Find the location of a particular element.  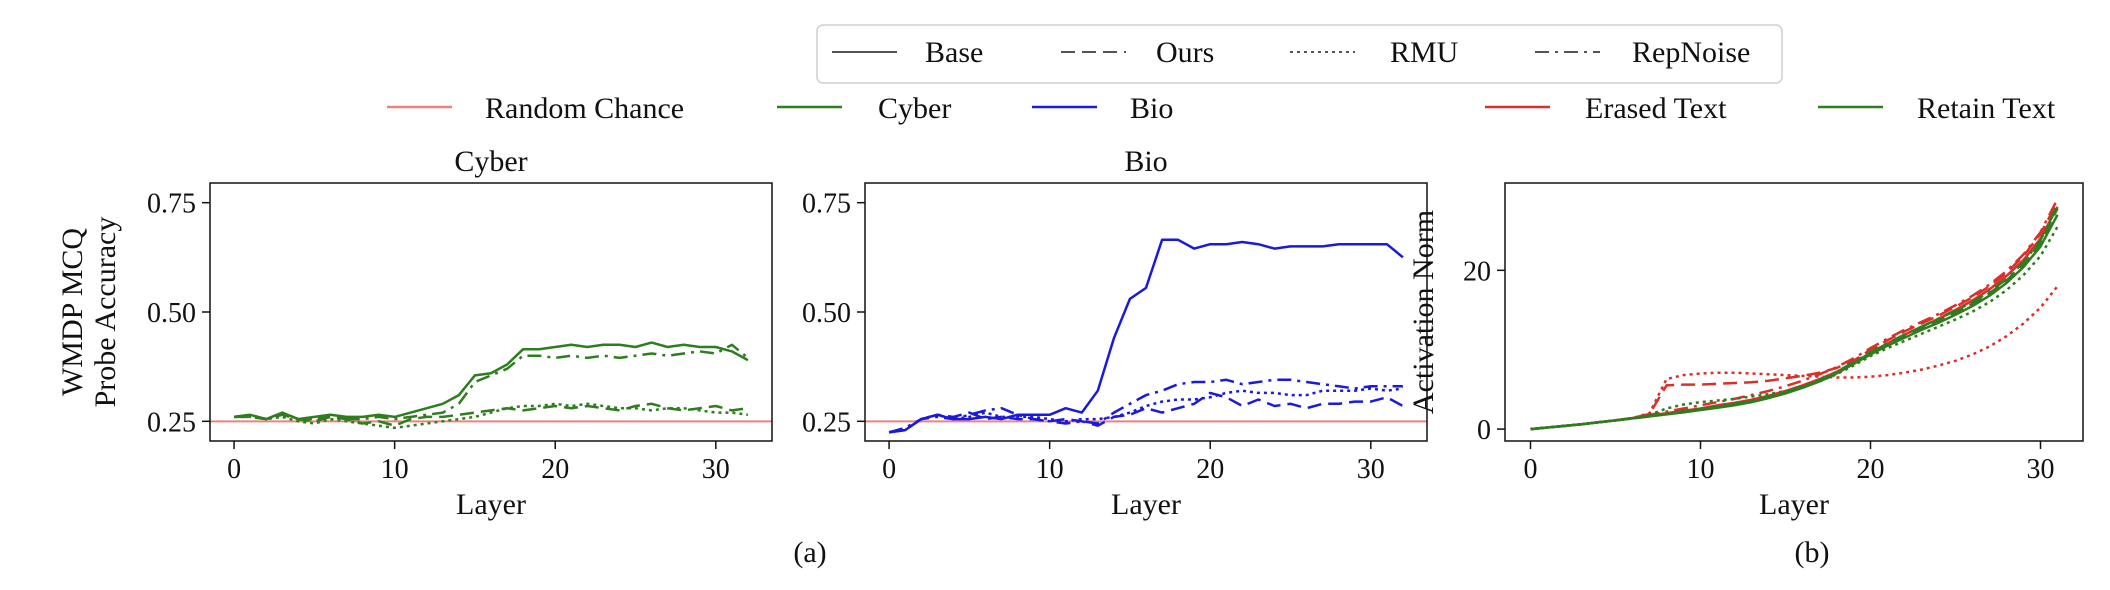

series-erased-text-ours is located at coordinates (1794, 316).